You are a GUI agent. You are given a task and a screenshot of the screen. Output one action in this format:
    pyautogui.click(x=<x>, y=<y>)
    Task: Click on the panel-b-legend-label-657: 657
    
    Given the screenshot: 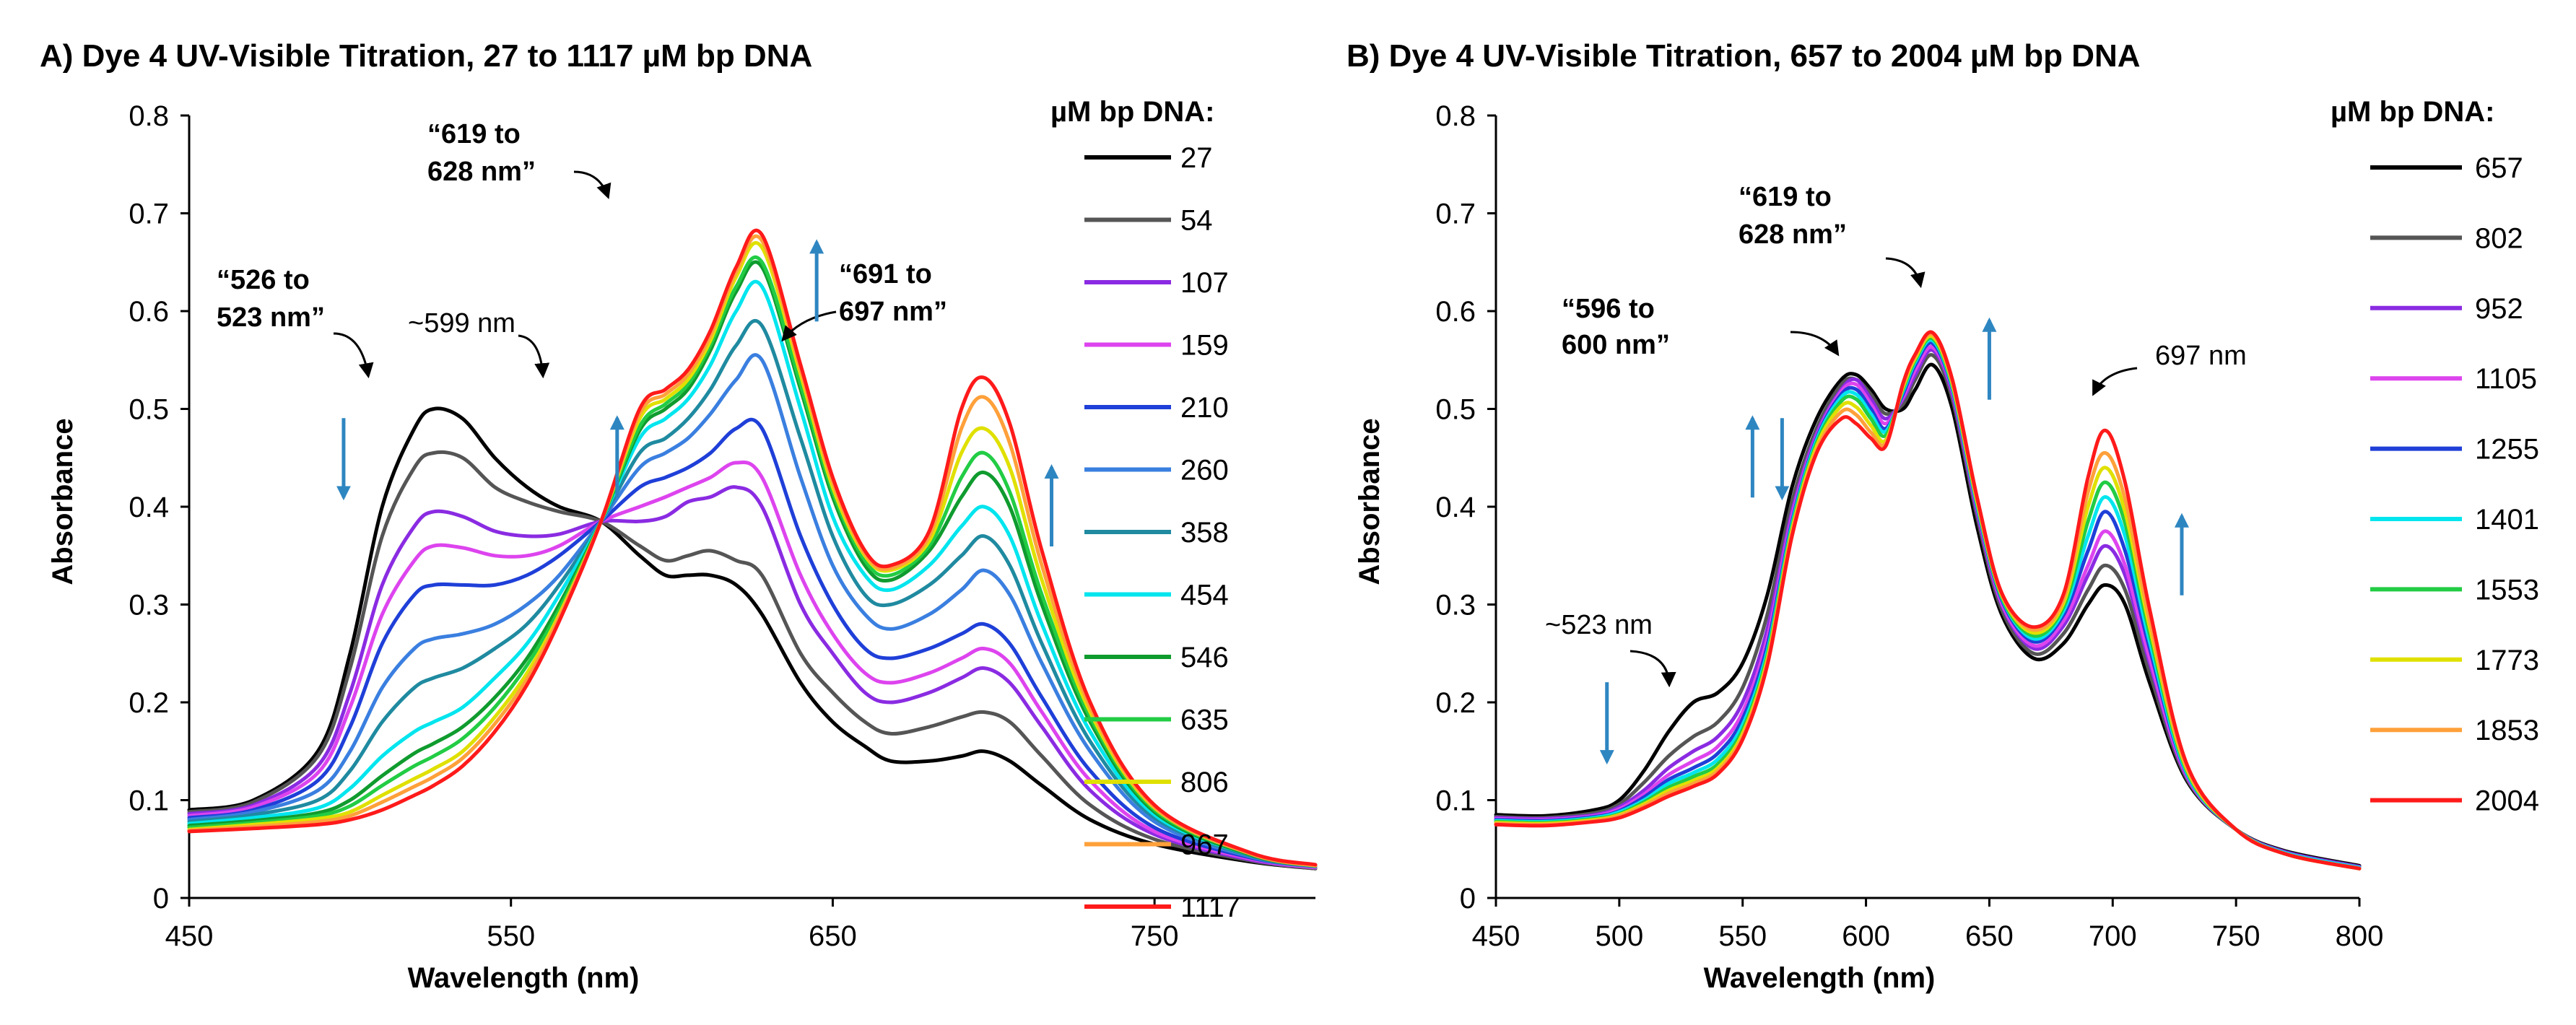 What is the action you would take?
    pyautogui.click(x=2499, y=168)
    